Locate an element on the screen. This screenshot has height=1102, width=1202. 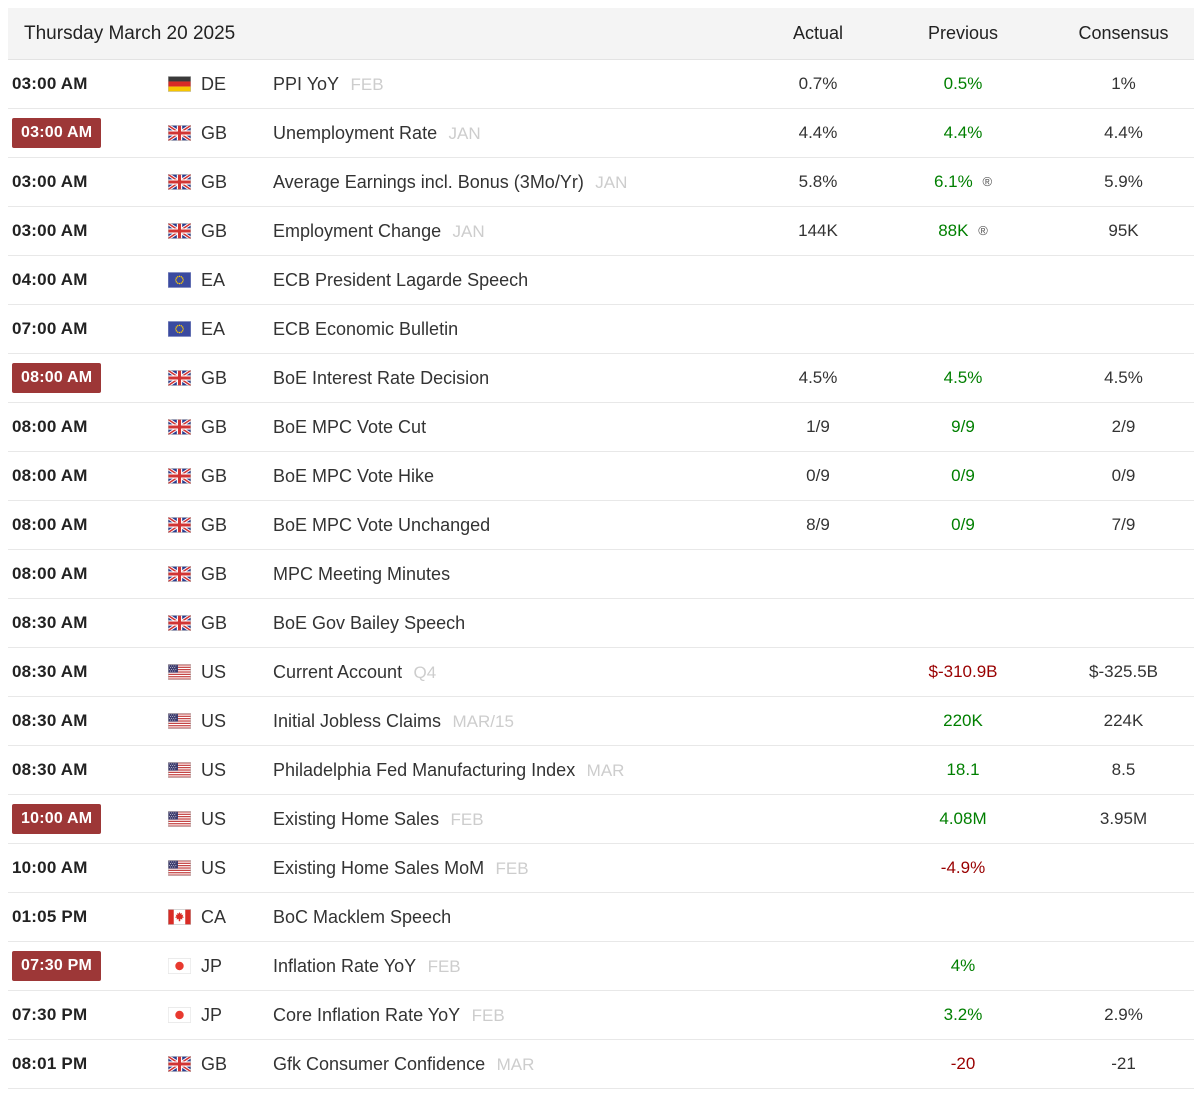
consensus-value: 7/9 is located at coordinates (1123, 525).